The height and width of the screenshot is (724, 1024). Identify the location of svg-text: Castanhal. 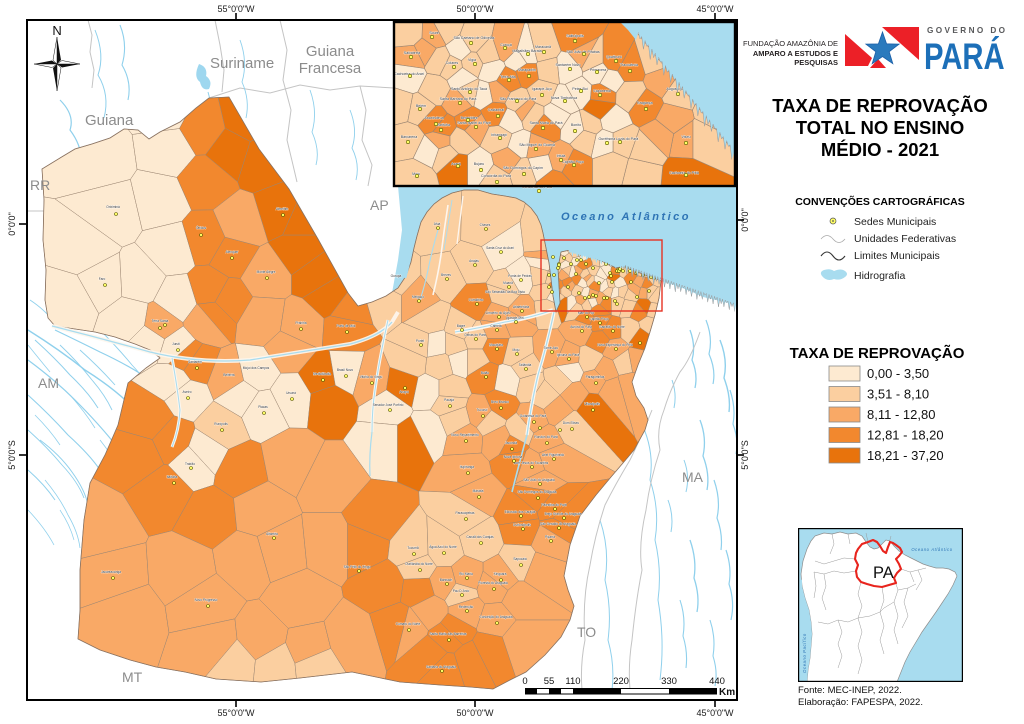
(496, 110).